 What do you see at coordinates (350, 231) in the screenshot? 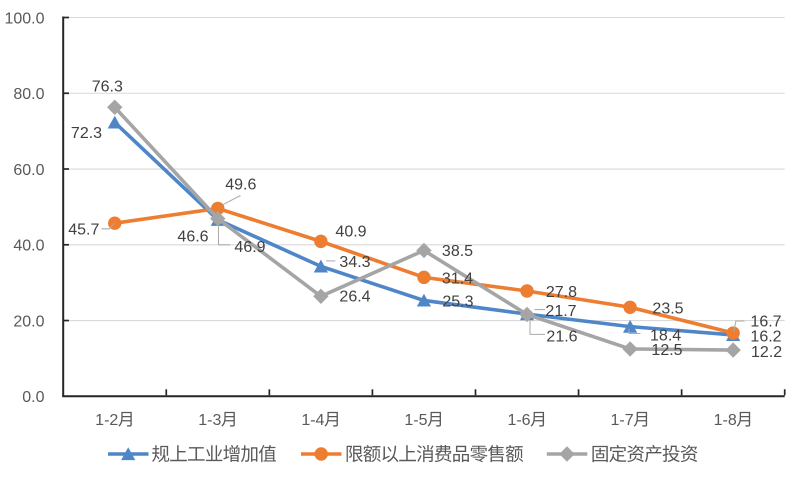
I see `svg-text: 40.9` at bounding box center [350, 231].